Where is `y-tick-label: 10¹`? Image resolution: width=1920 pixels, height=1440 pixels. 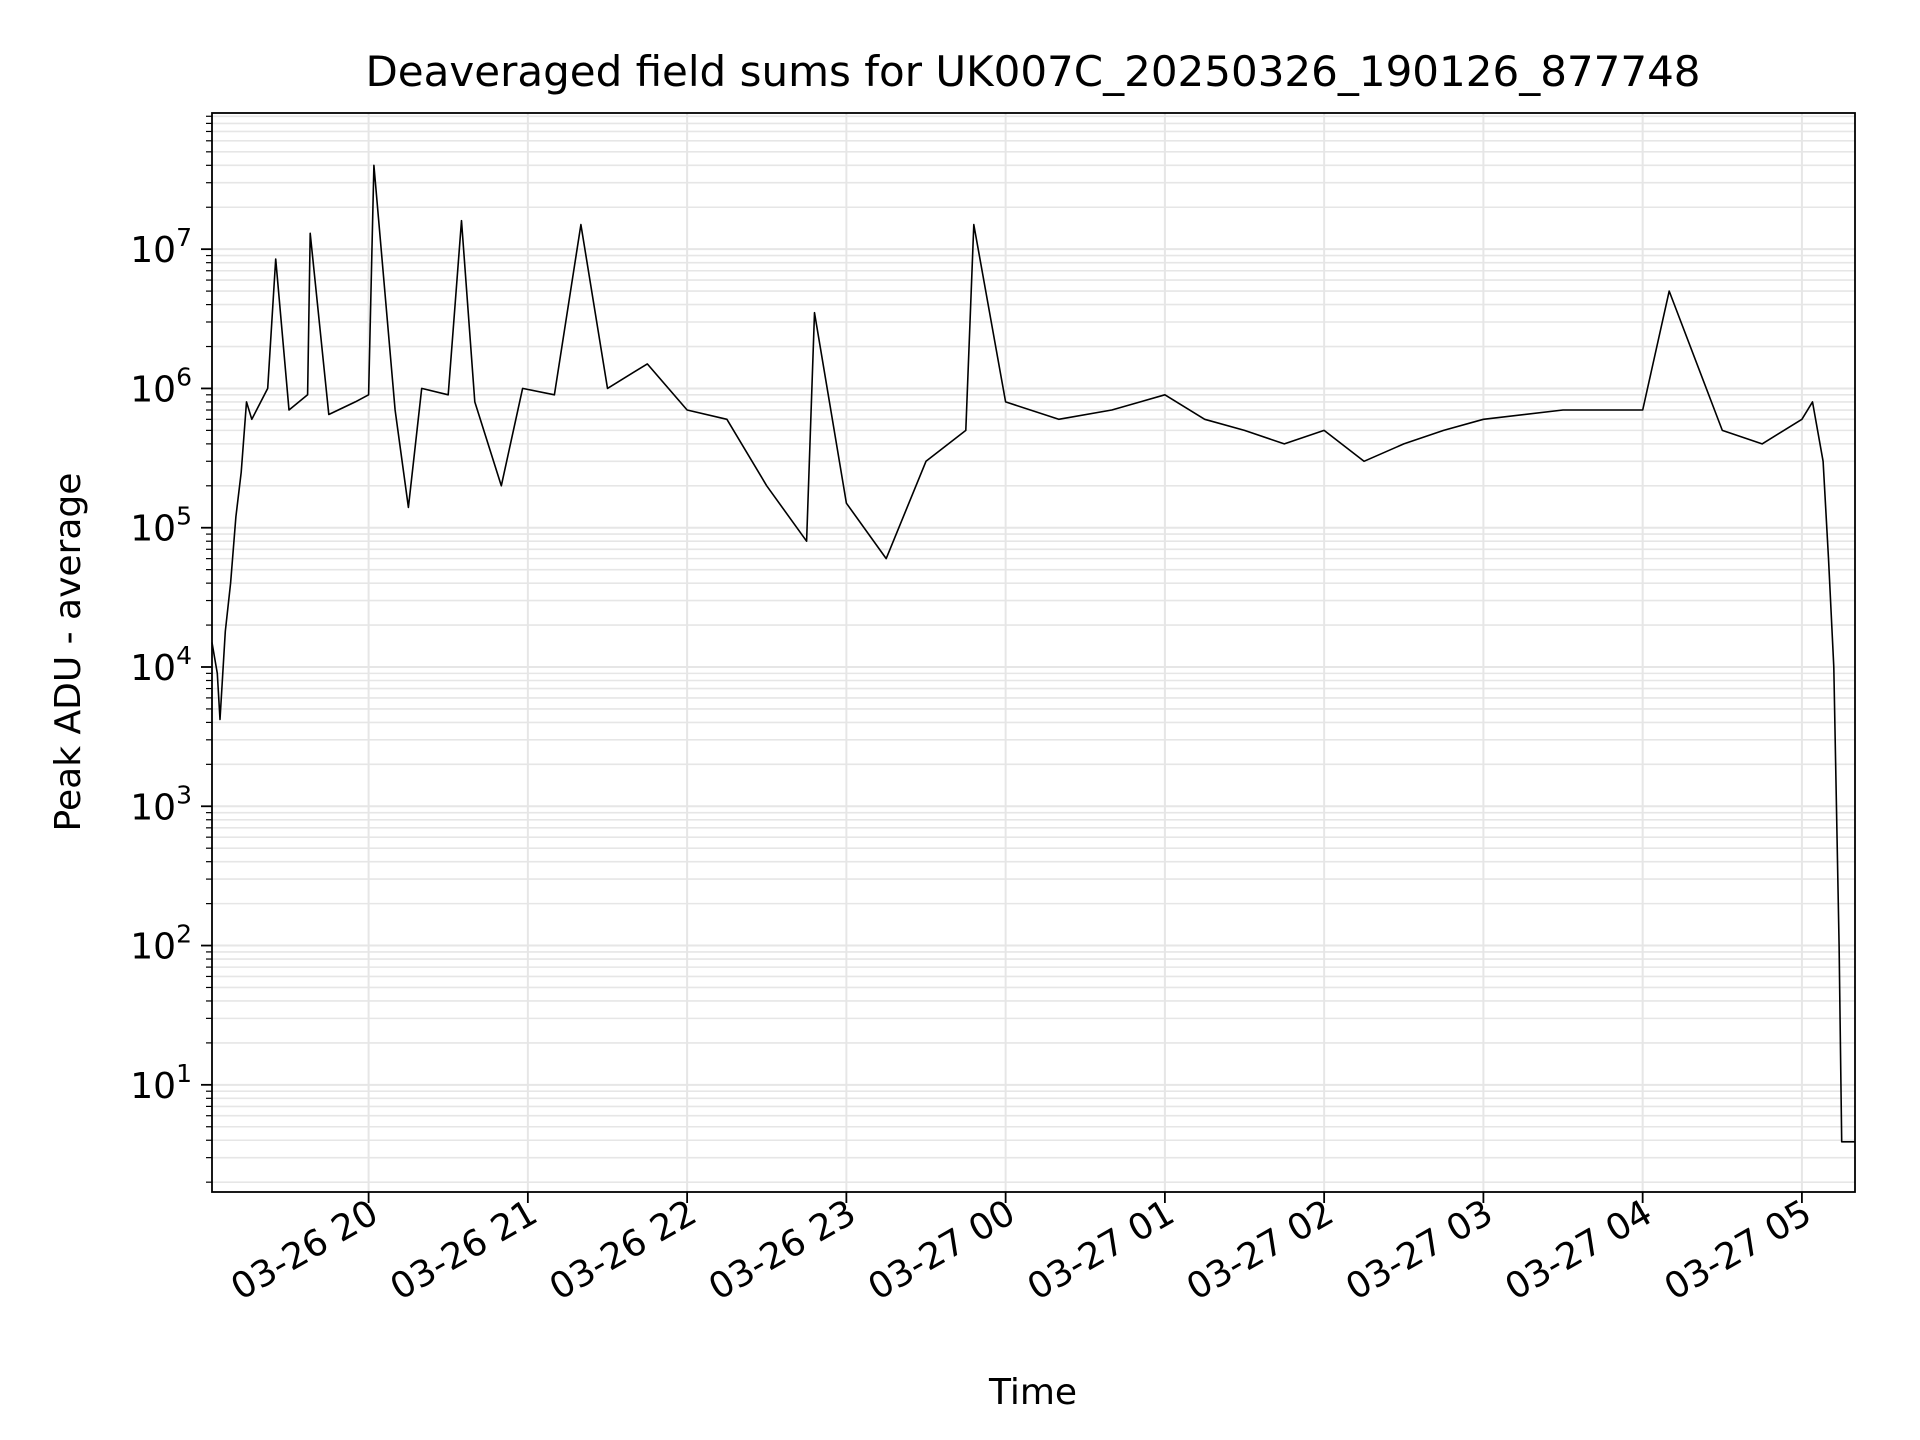 y-tick-label: 10¹ is located at coordinates (161, 1083).